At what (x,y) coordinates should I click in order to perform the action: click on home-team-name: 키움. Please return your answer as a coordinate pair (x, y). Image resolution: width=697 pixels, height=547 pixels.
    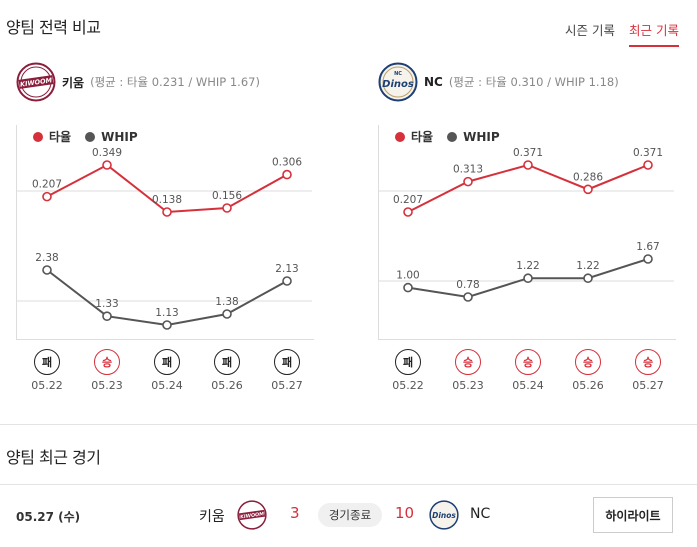
    Looking at the image, I should click on (212, 517).